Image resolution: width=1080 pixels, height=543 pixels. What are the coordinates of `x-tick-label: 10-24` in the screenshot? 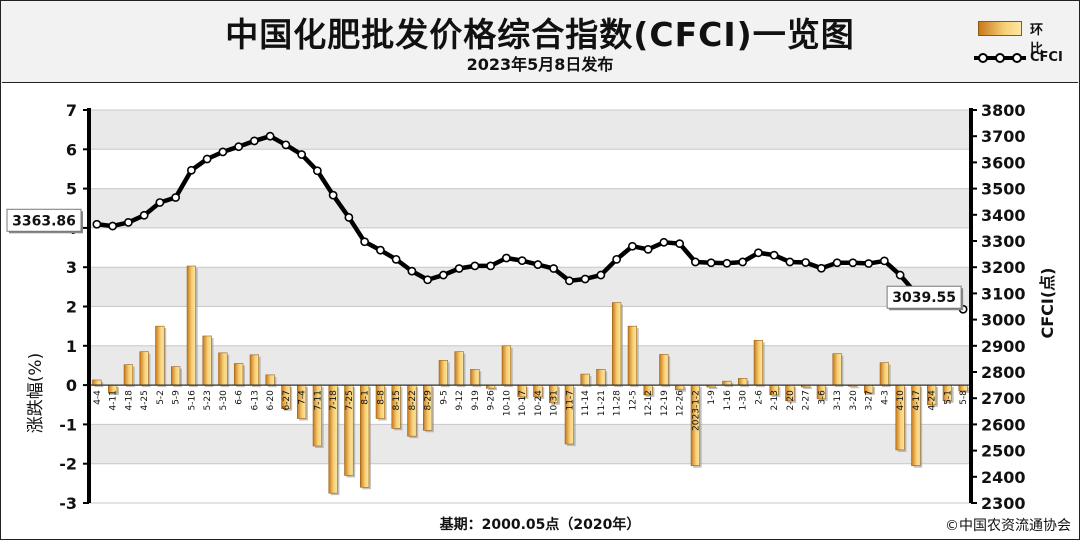 It's located at (539, 403).